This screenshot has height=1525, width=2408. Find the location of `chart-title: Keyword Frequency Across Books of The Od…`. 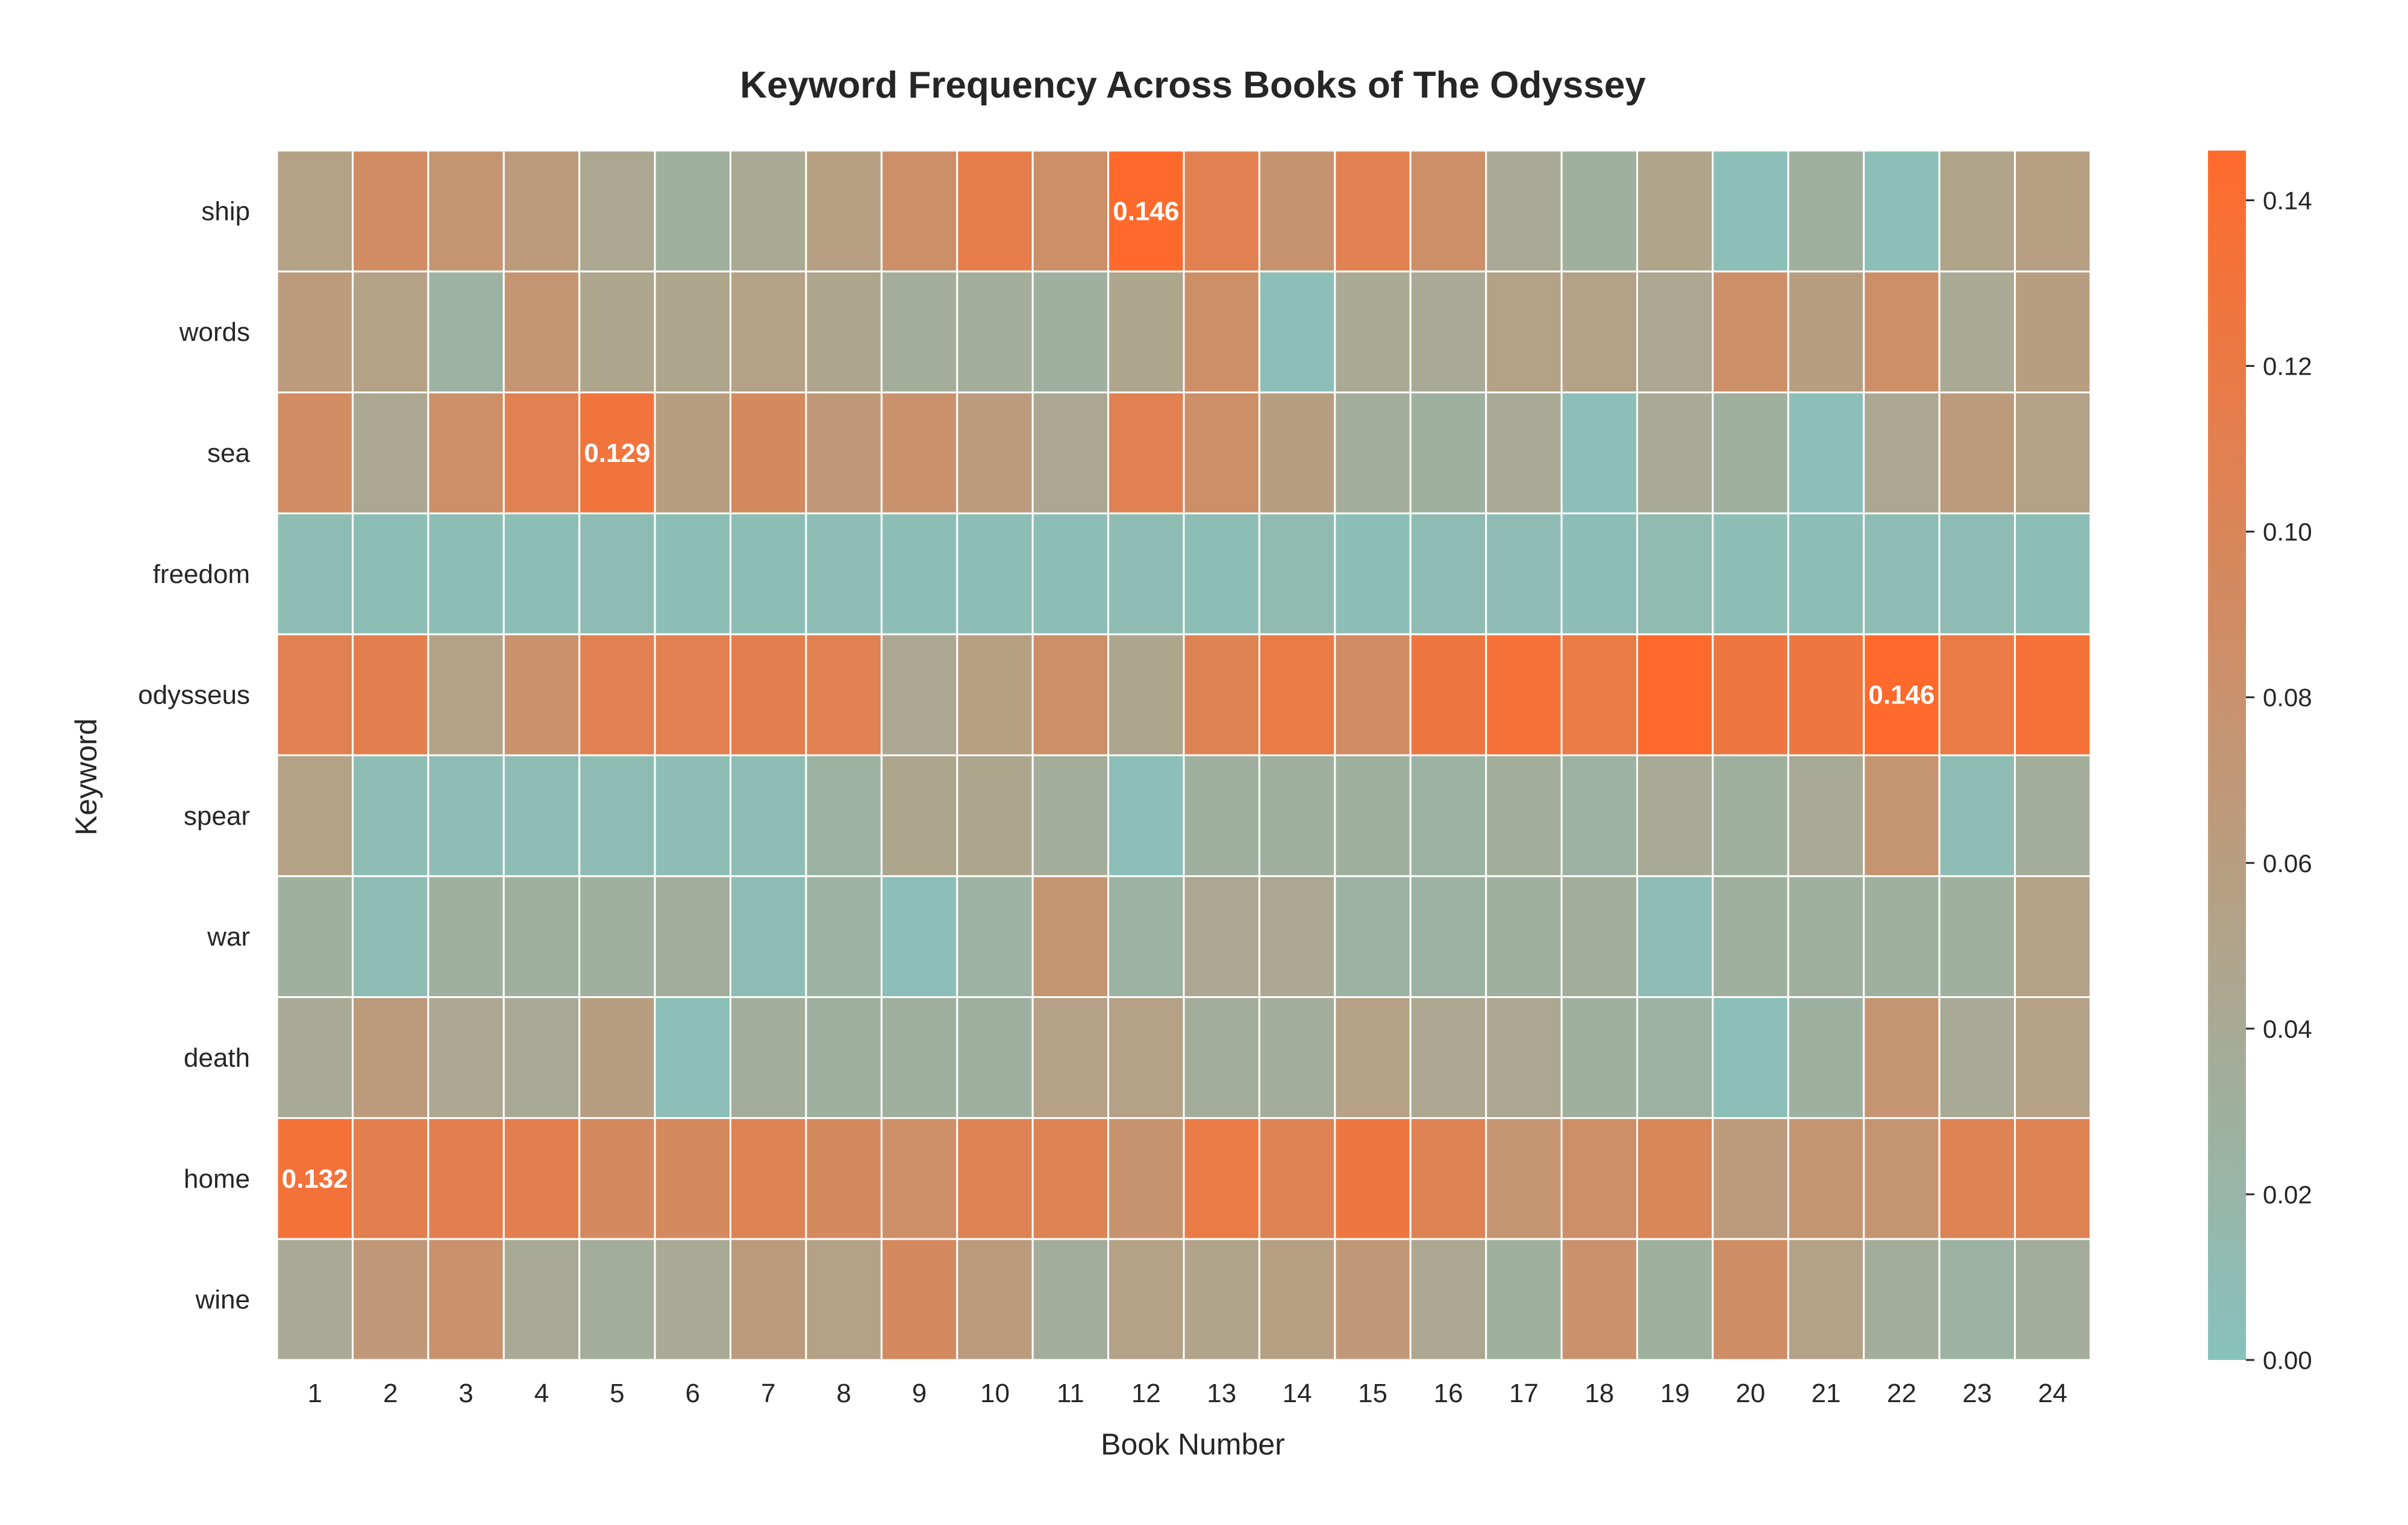

chart-title: Keyword Frequency Across Books of The Od… is located at coordinates (1193, 85).